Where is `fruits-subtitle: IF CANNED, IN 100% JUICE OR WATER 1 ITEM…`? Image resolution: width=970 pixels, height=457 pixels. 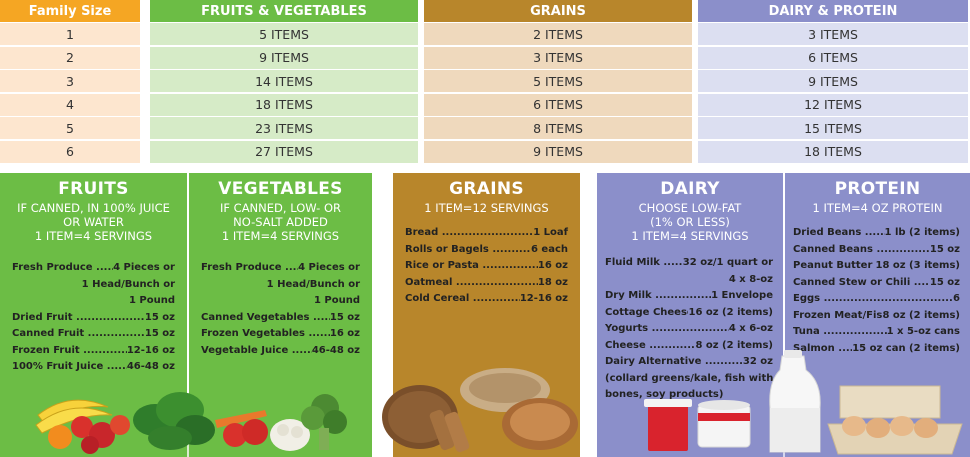
fruits-subtitle: IF CANNED, IN 100% JUICE OR WATER 1 ITEM… is located at coordinates (93, 222).